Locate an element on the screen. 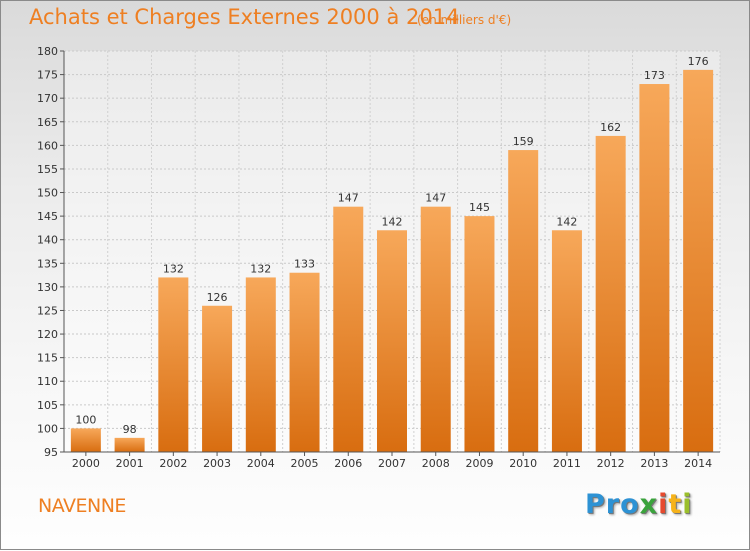 The height and width of the screenshot is (551, 750). logo-part: t is located at coordinates (675, 504).